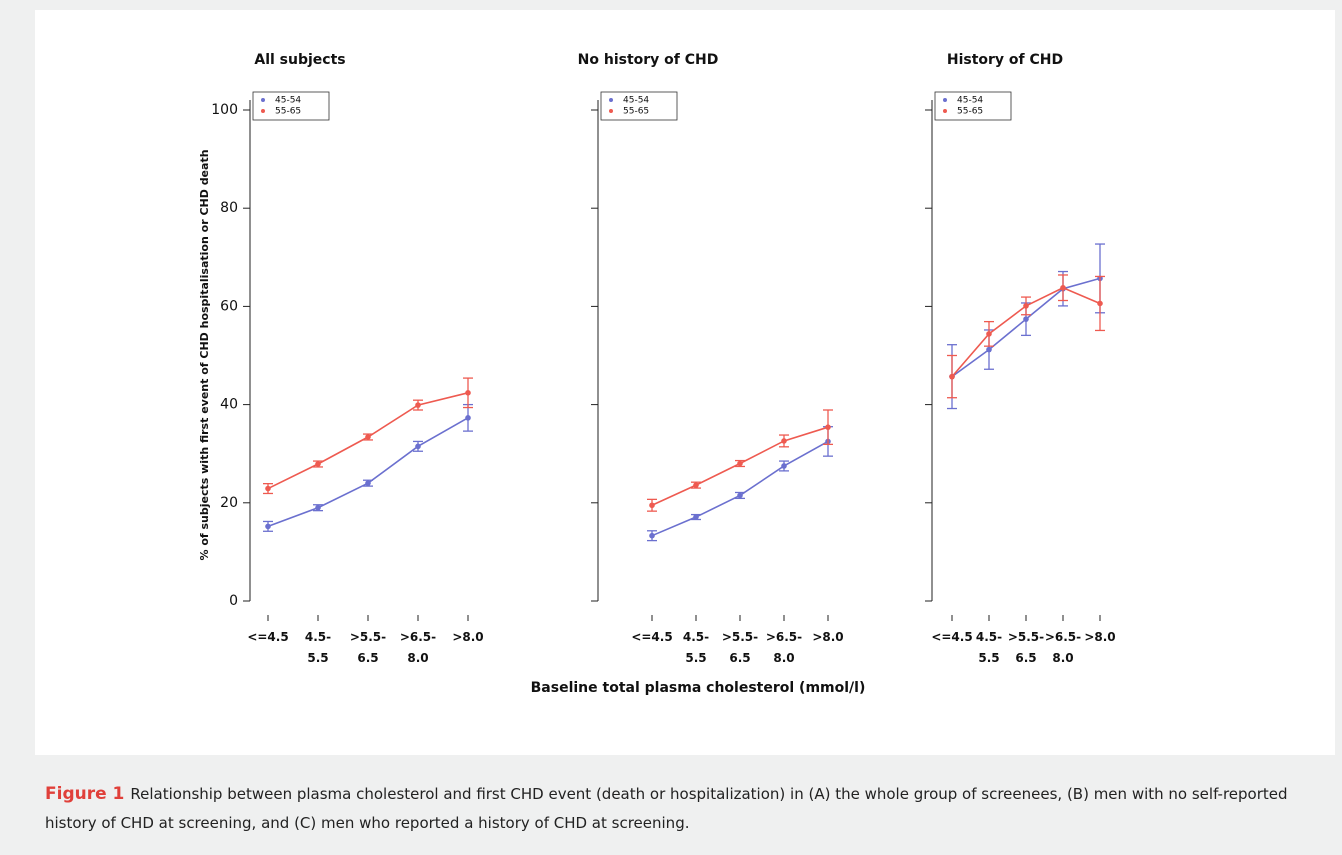 Image resolution: width=1342 pixels, height=855 pixels. Describe the element at coordinates (229, 306) in the screenshot. I see `y-tick-label: 60` at that location.